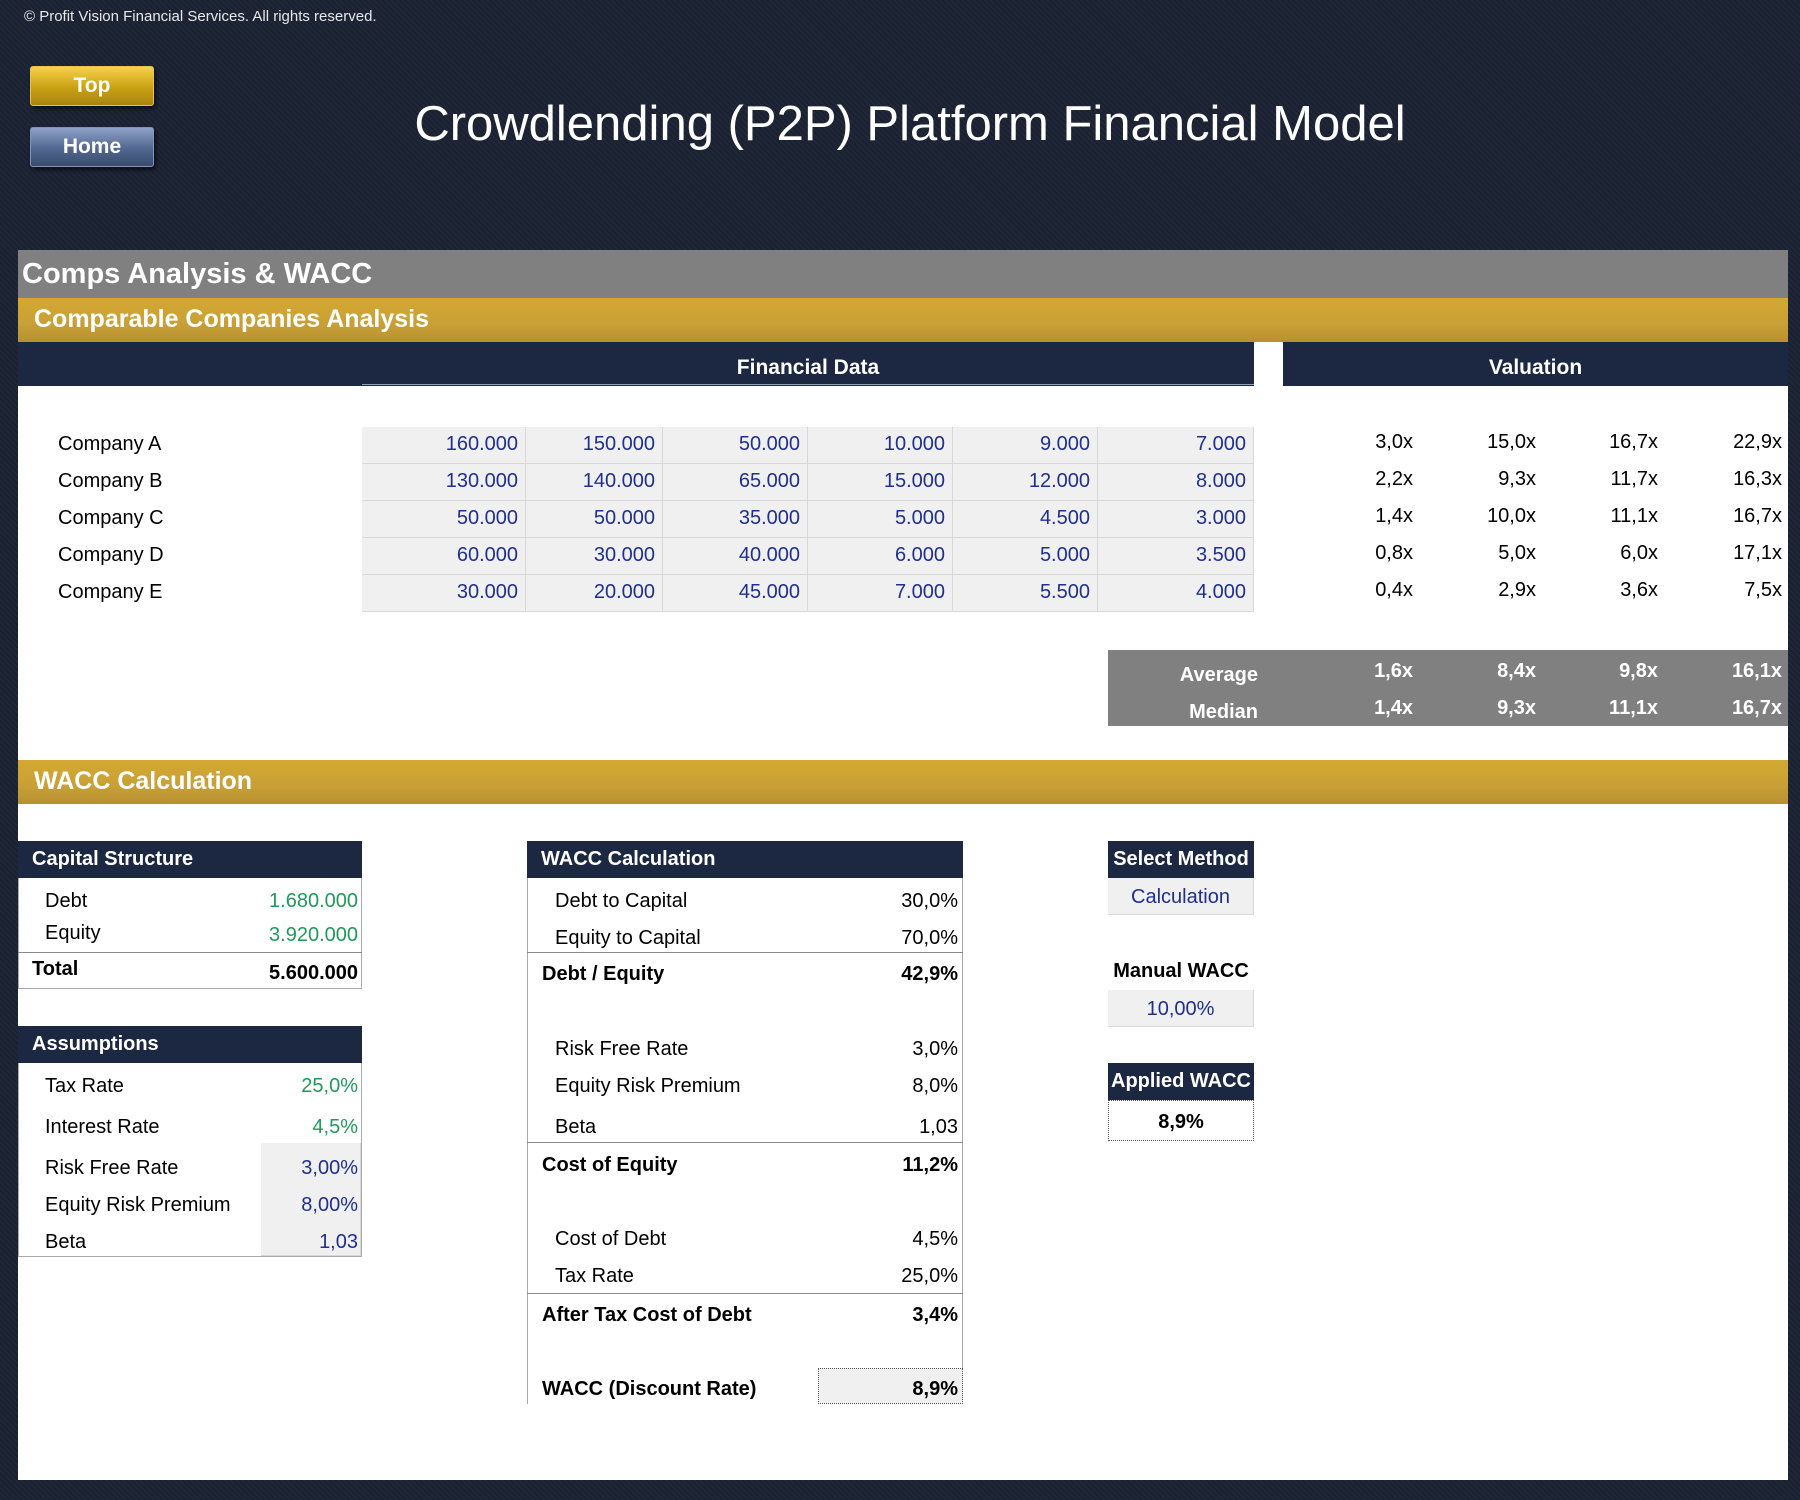 The width and height of the screenshot is (1800, 1500). I want to click on assumption-value: 4,5%, so click(335, 1127).